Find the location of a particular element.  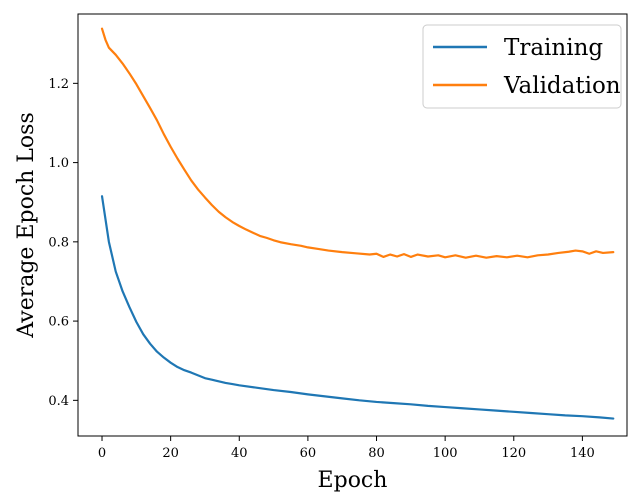

legend: Training Validation is located at coordinates (522, 66).